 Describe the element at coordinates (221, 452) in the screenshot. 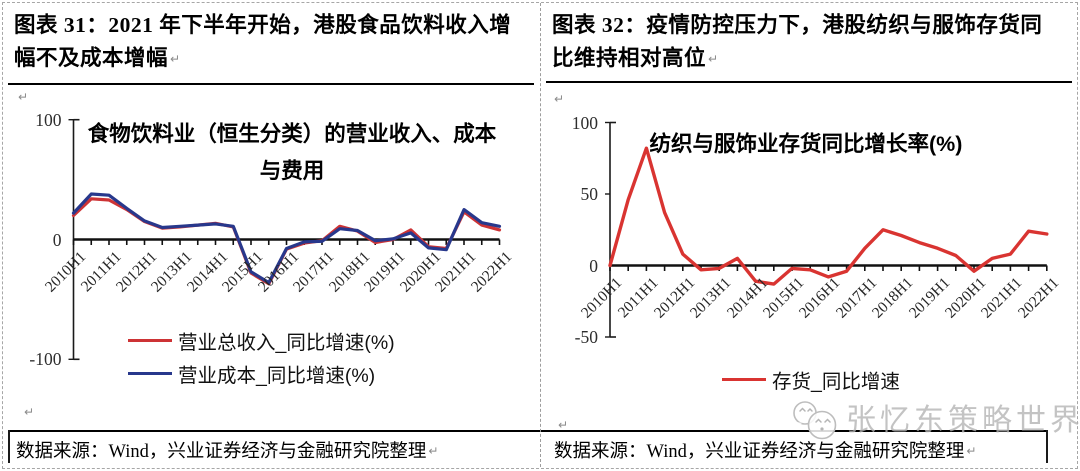

I see `left-source-label: 数据来源：Wind，兴业证券经济与金融研究院整理` at that location.